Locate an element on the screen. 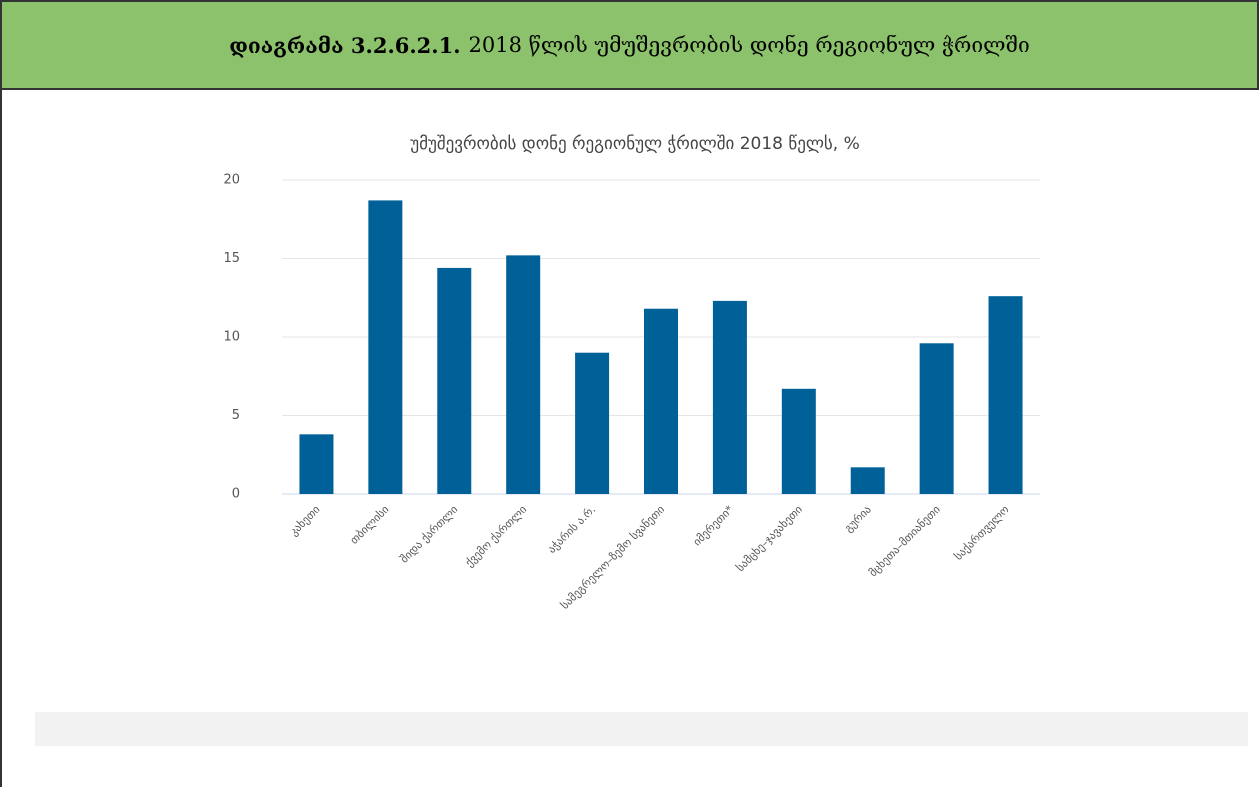 This screenshot has height=787, width=1259. x-tick-label: კახეთი is located at coordinates (305, 521).